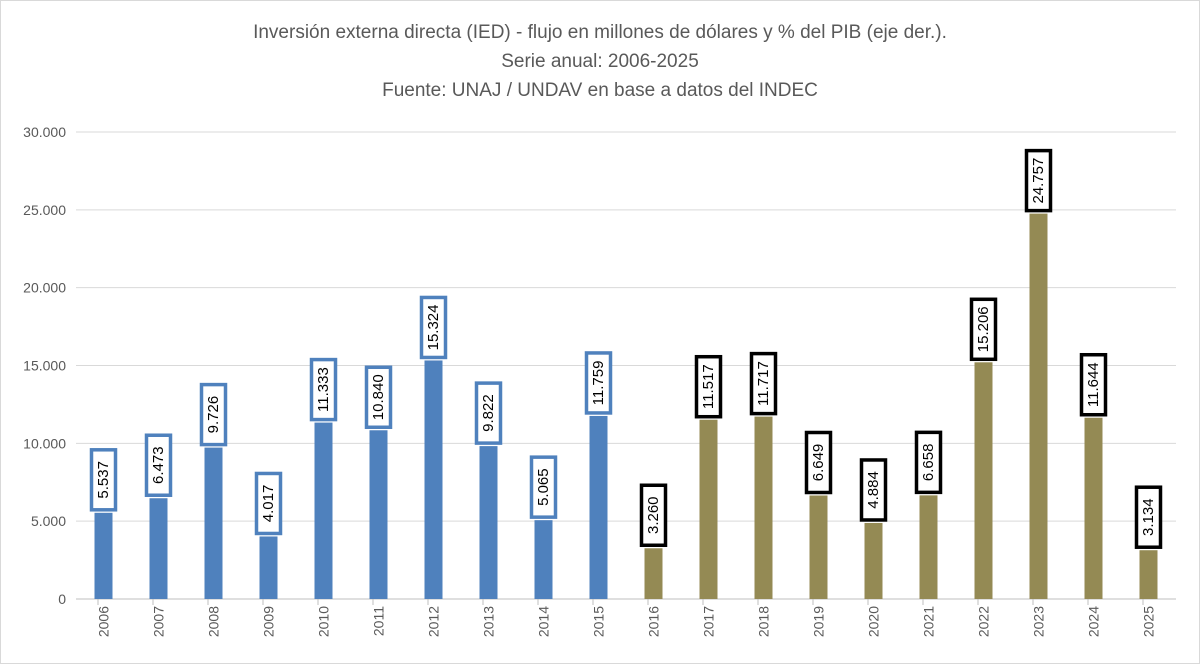 This screenshot has height=664, width=1200. I want to click on y-tick-label: 5.000, so click(48, 521).